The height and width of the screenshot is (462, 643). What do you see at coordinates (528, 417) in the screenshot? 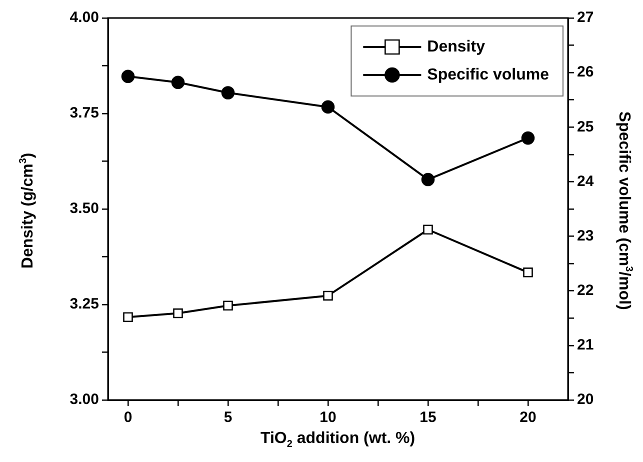
I see `x-tick-label: 20` at bounding box center [528, 417].